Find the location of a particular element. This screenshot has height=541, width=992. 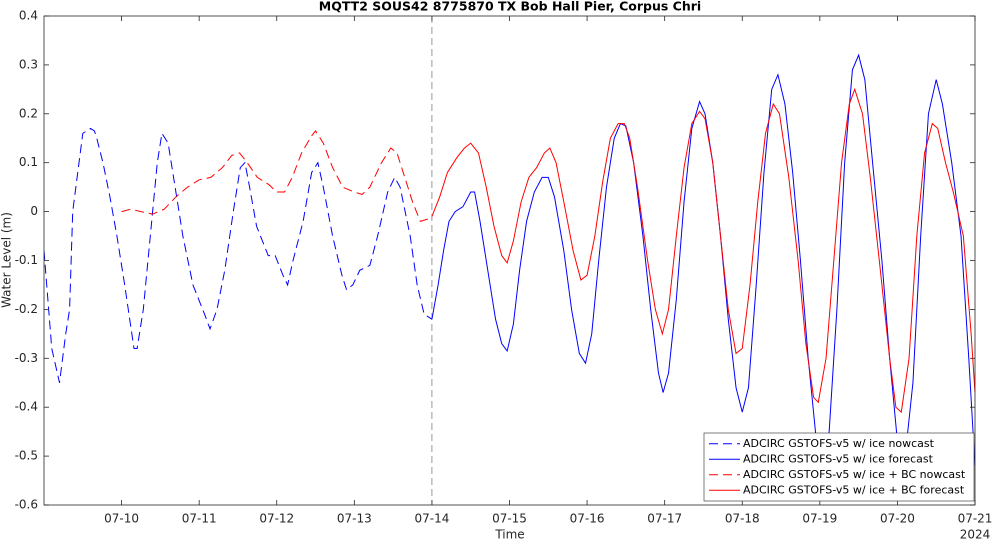

y-tick-label: 0.3 is located at coordinates (28, 64).